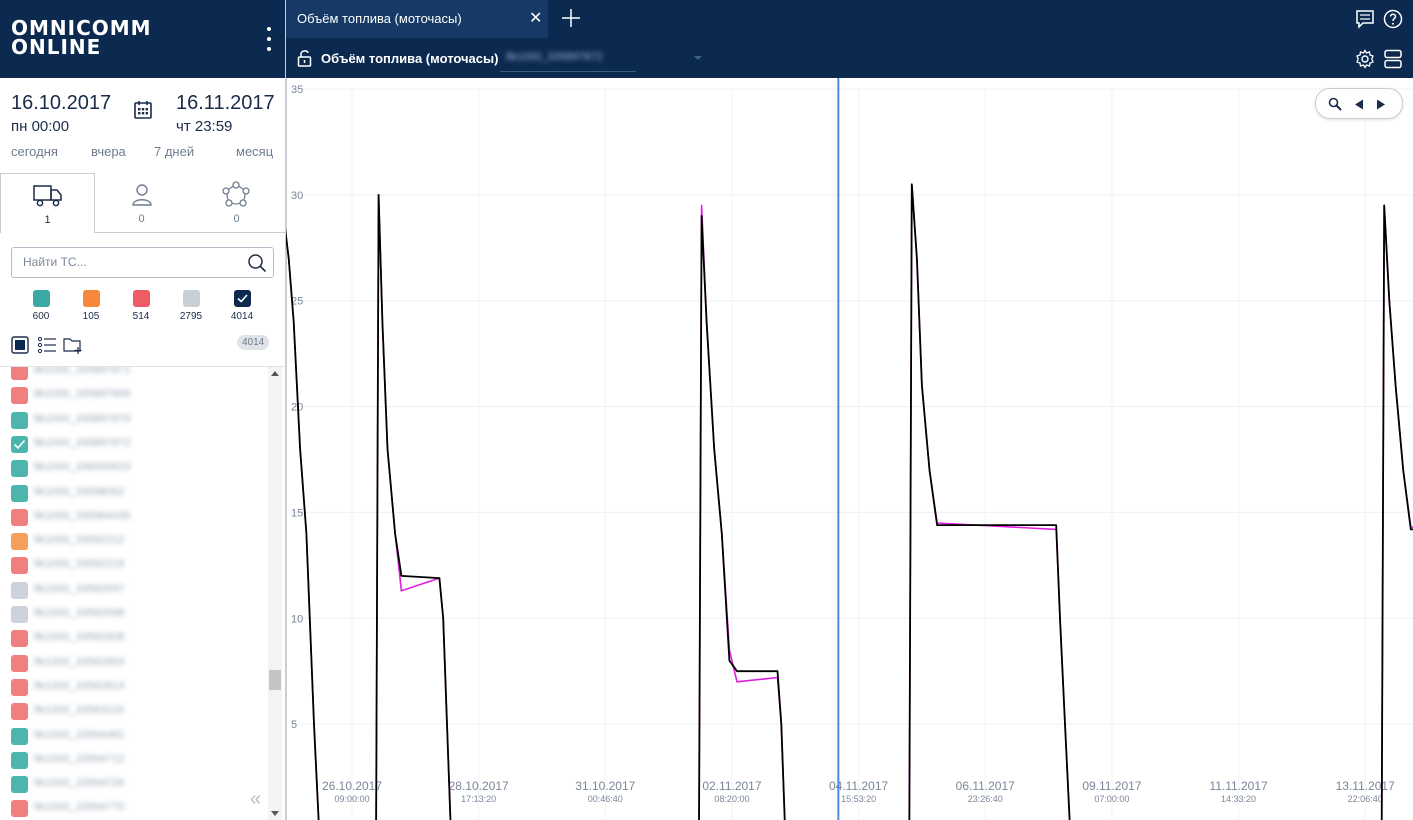  Describe the element at coordinates (142, 366) in the screenshot. I see `list-separator` at that location.